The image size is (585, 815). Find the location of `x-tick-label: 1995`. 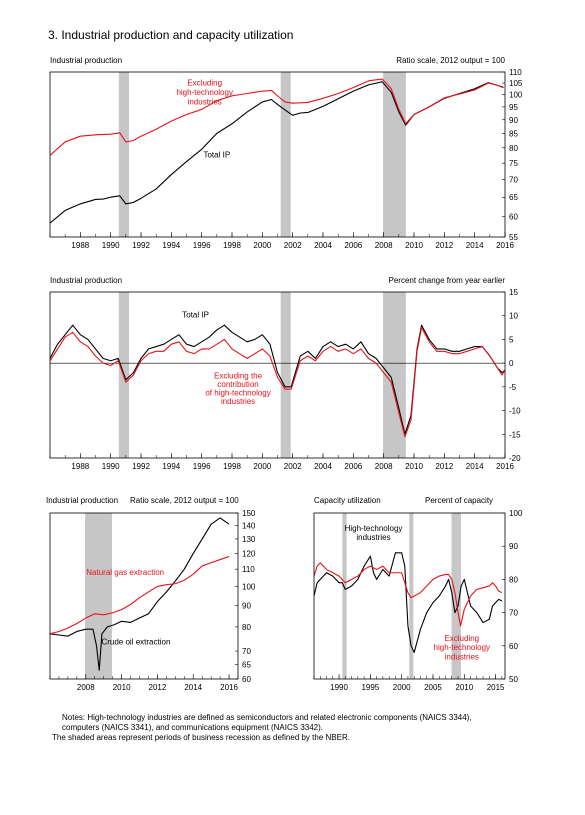

x-tick-label: 1995 is located at coordinates (370, 687).